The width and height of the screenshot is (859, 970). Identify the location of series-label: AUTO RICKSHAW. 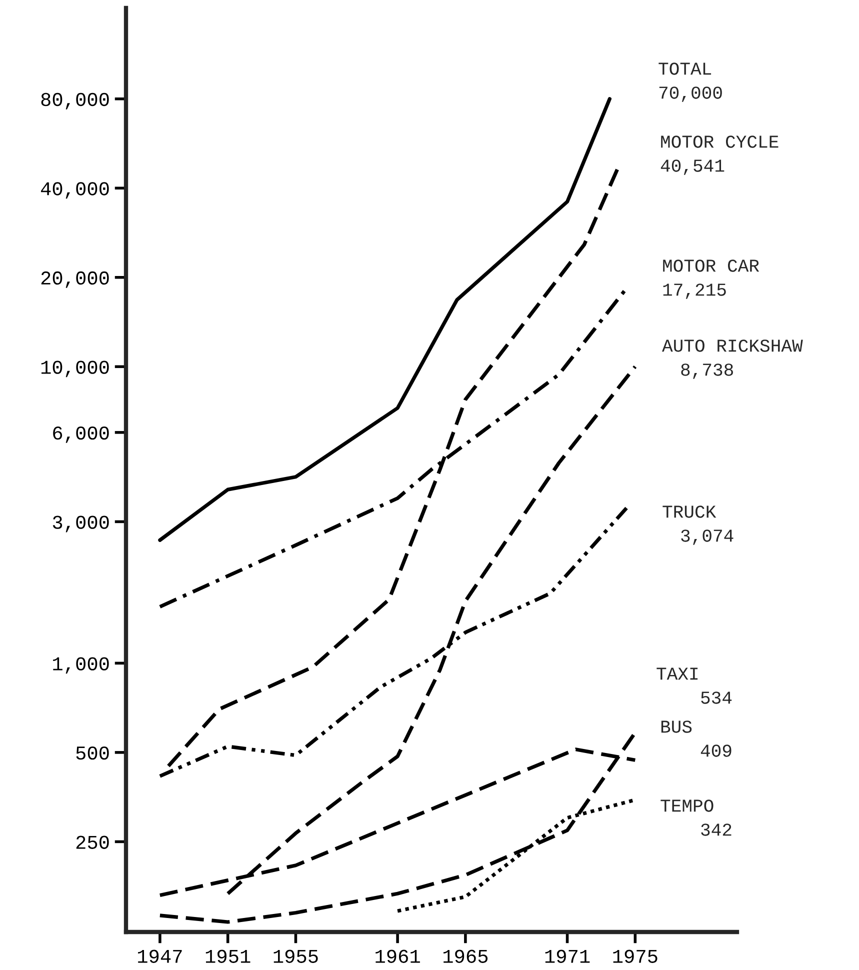
(732, 346).